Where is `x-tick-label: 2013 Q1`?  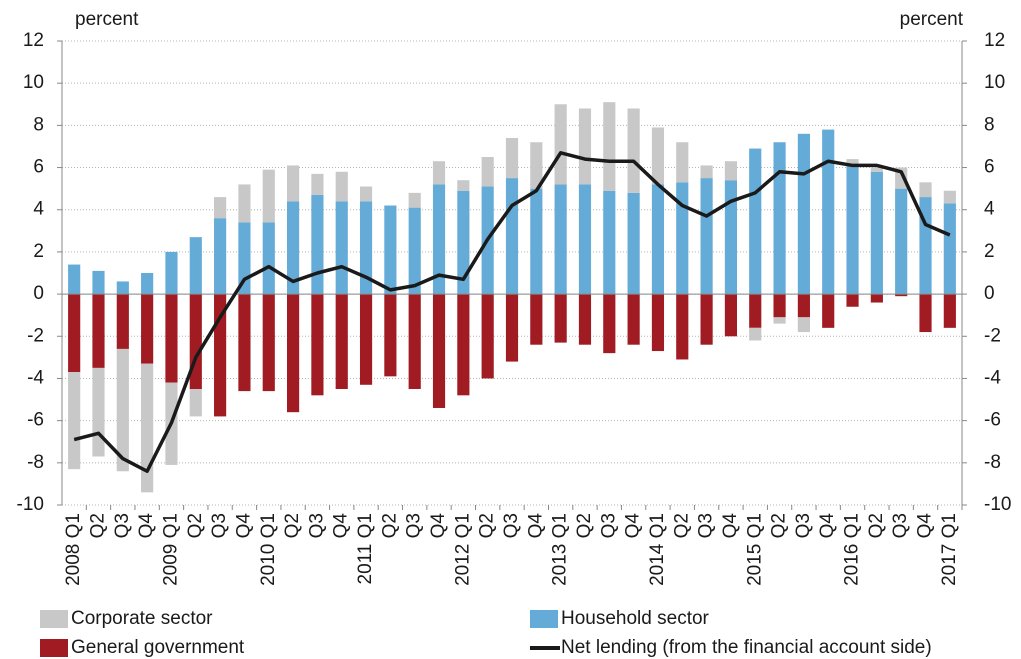 x-tick-label: 2013 Q1 is located at coordinates (560, 549).